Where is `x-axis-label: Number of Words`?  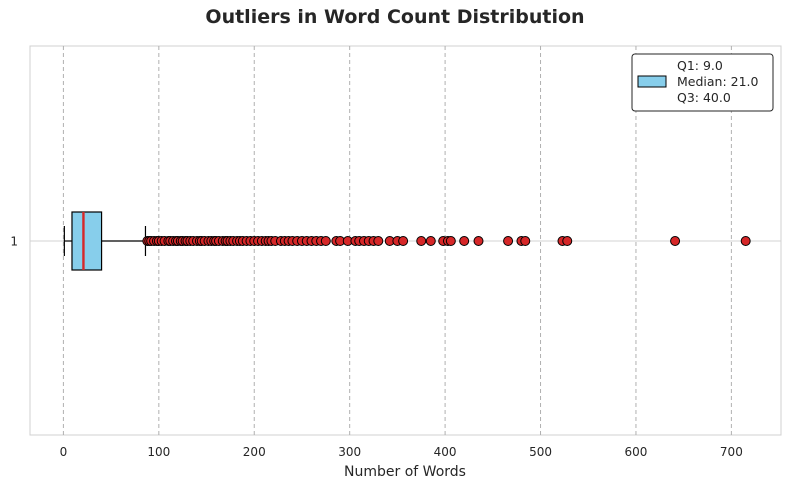
x-axis-label: Number of Words is located at coordinates (405, 472).